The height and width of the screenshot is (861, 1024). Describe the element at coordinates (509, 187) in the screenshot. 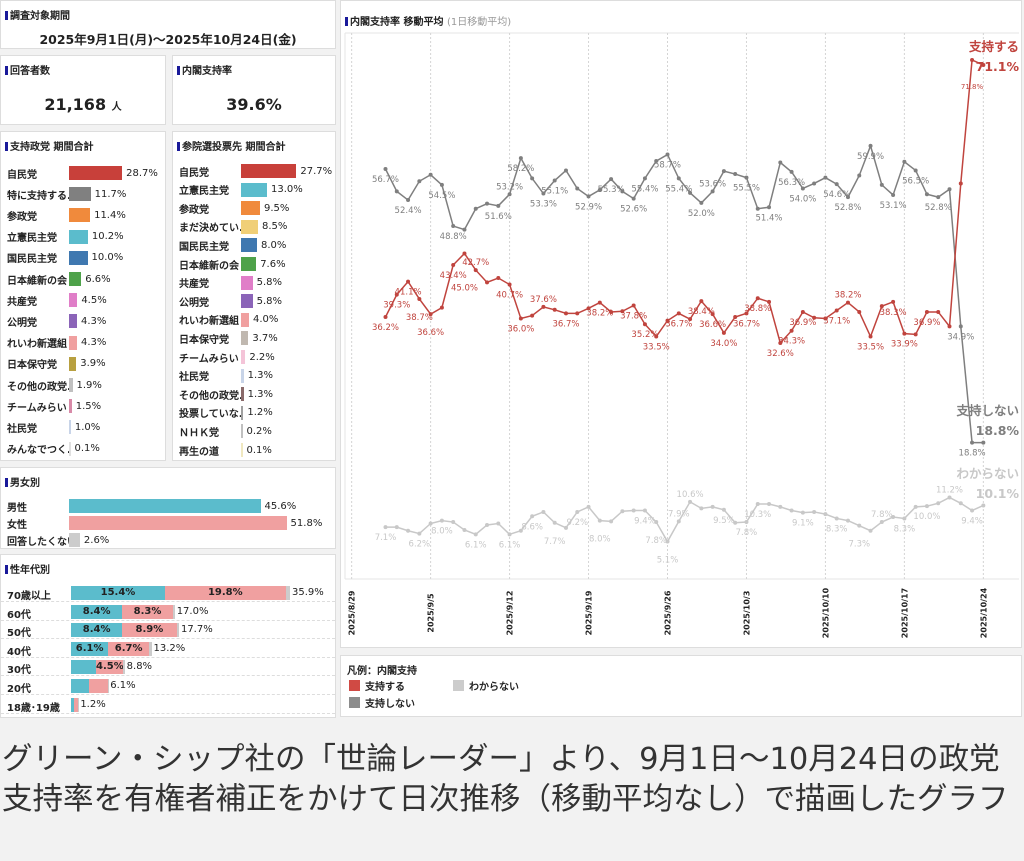

I see `data-label: 53.2%` at that location.